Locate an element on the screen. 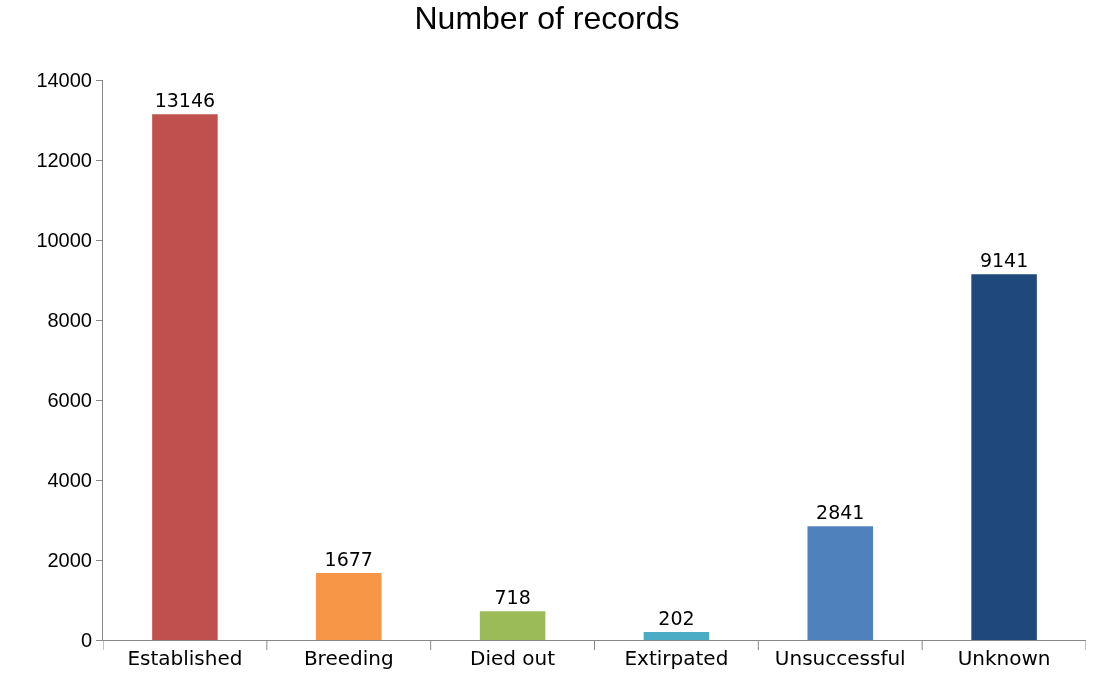 The image size is (1094, 689). data-label: 9141 is located at coordinates (1004, 260).